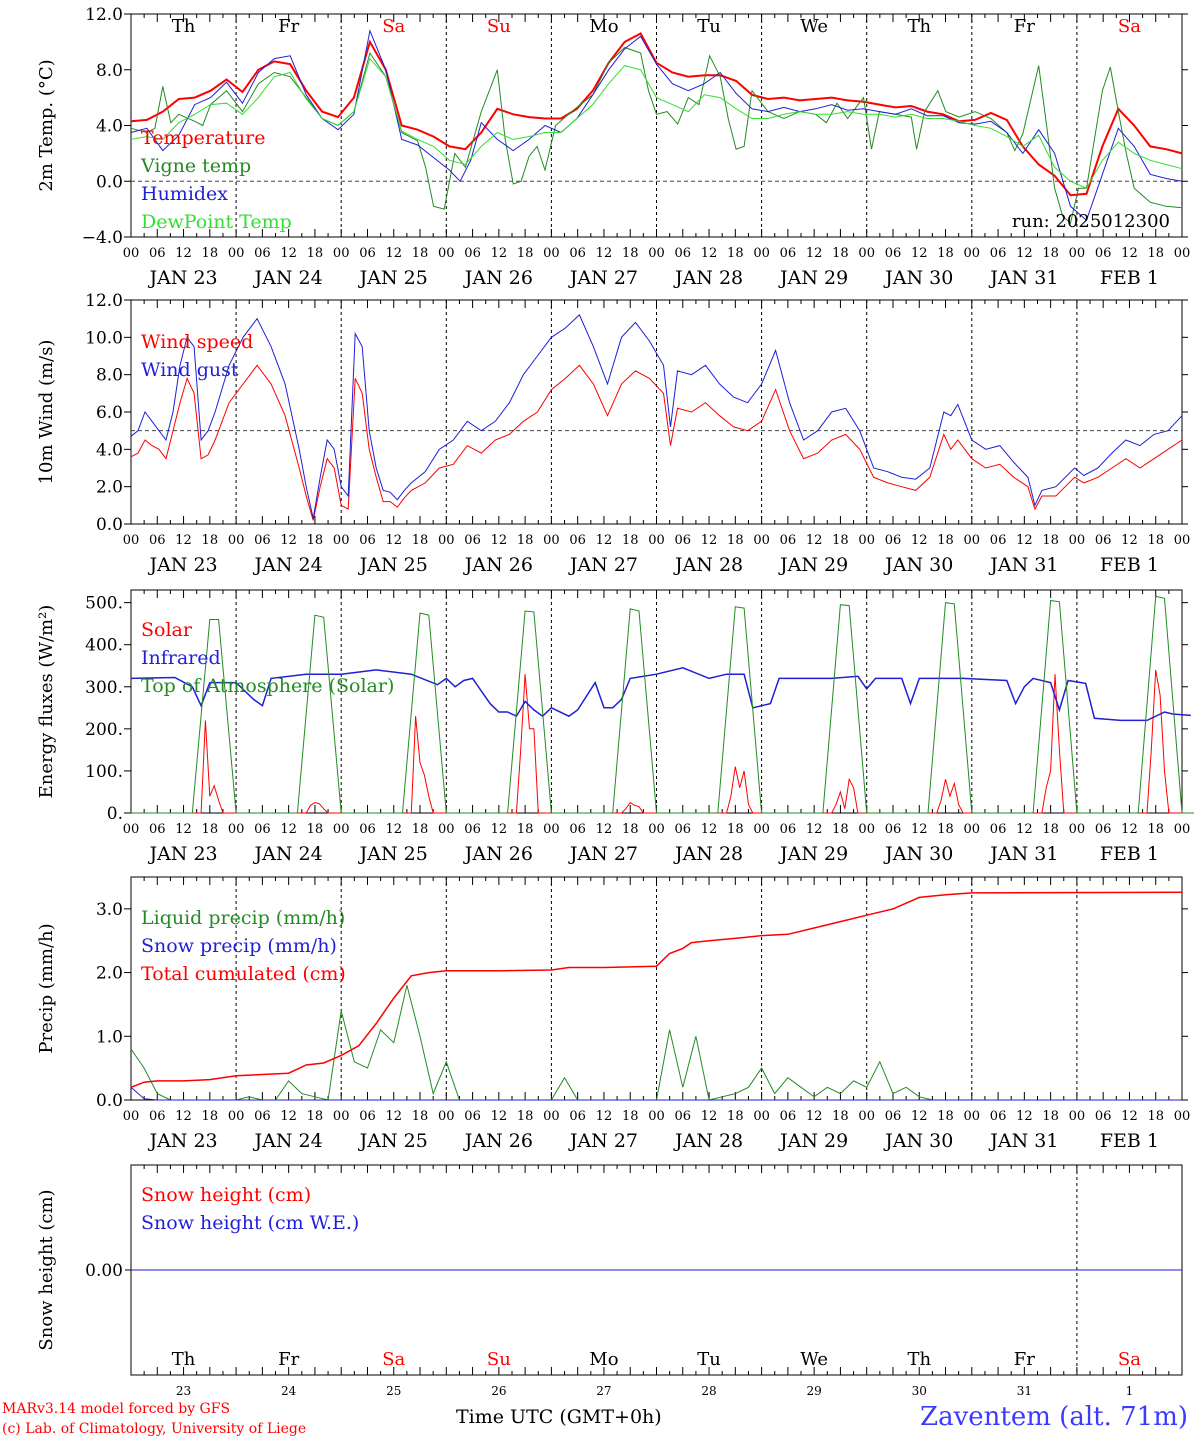  What do you see at coordinates (656, 442) in the screenshot?
I see `series-line-wind-speed` at bounding box center [656, 442].